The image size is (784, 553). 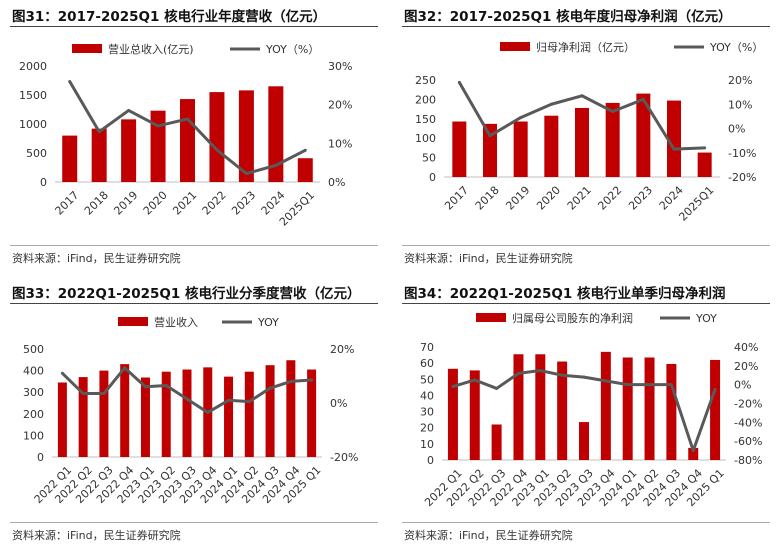 I want to click on chart-legend: 归属母公司股东的净利润 YOY, so click(x=596, y=318).